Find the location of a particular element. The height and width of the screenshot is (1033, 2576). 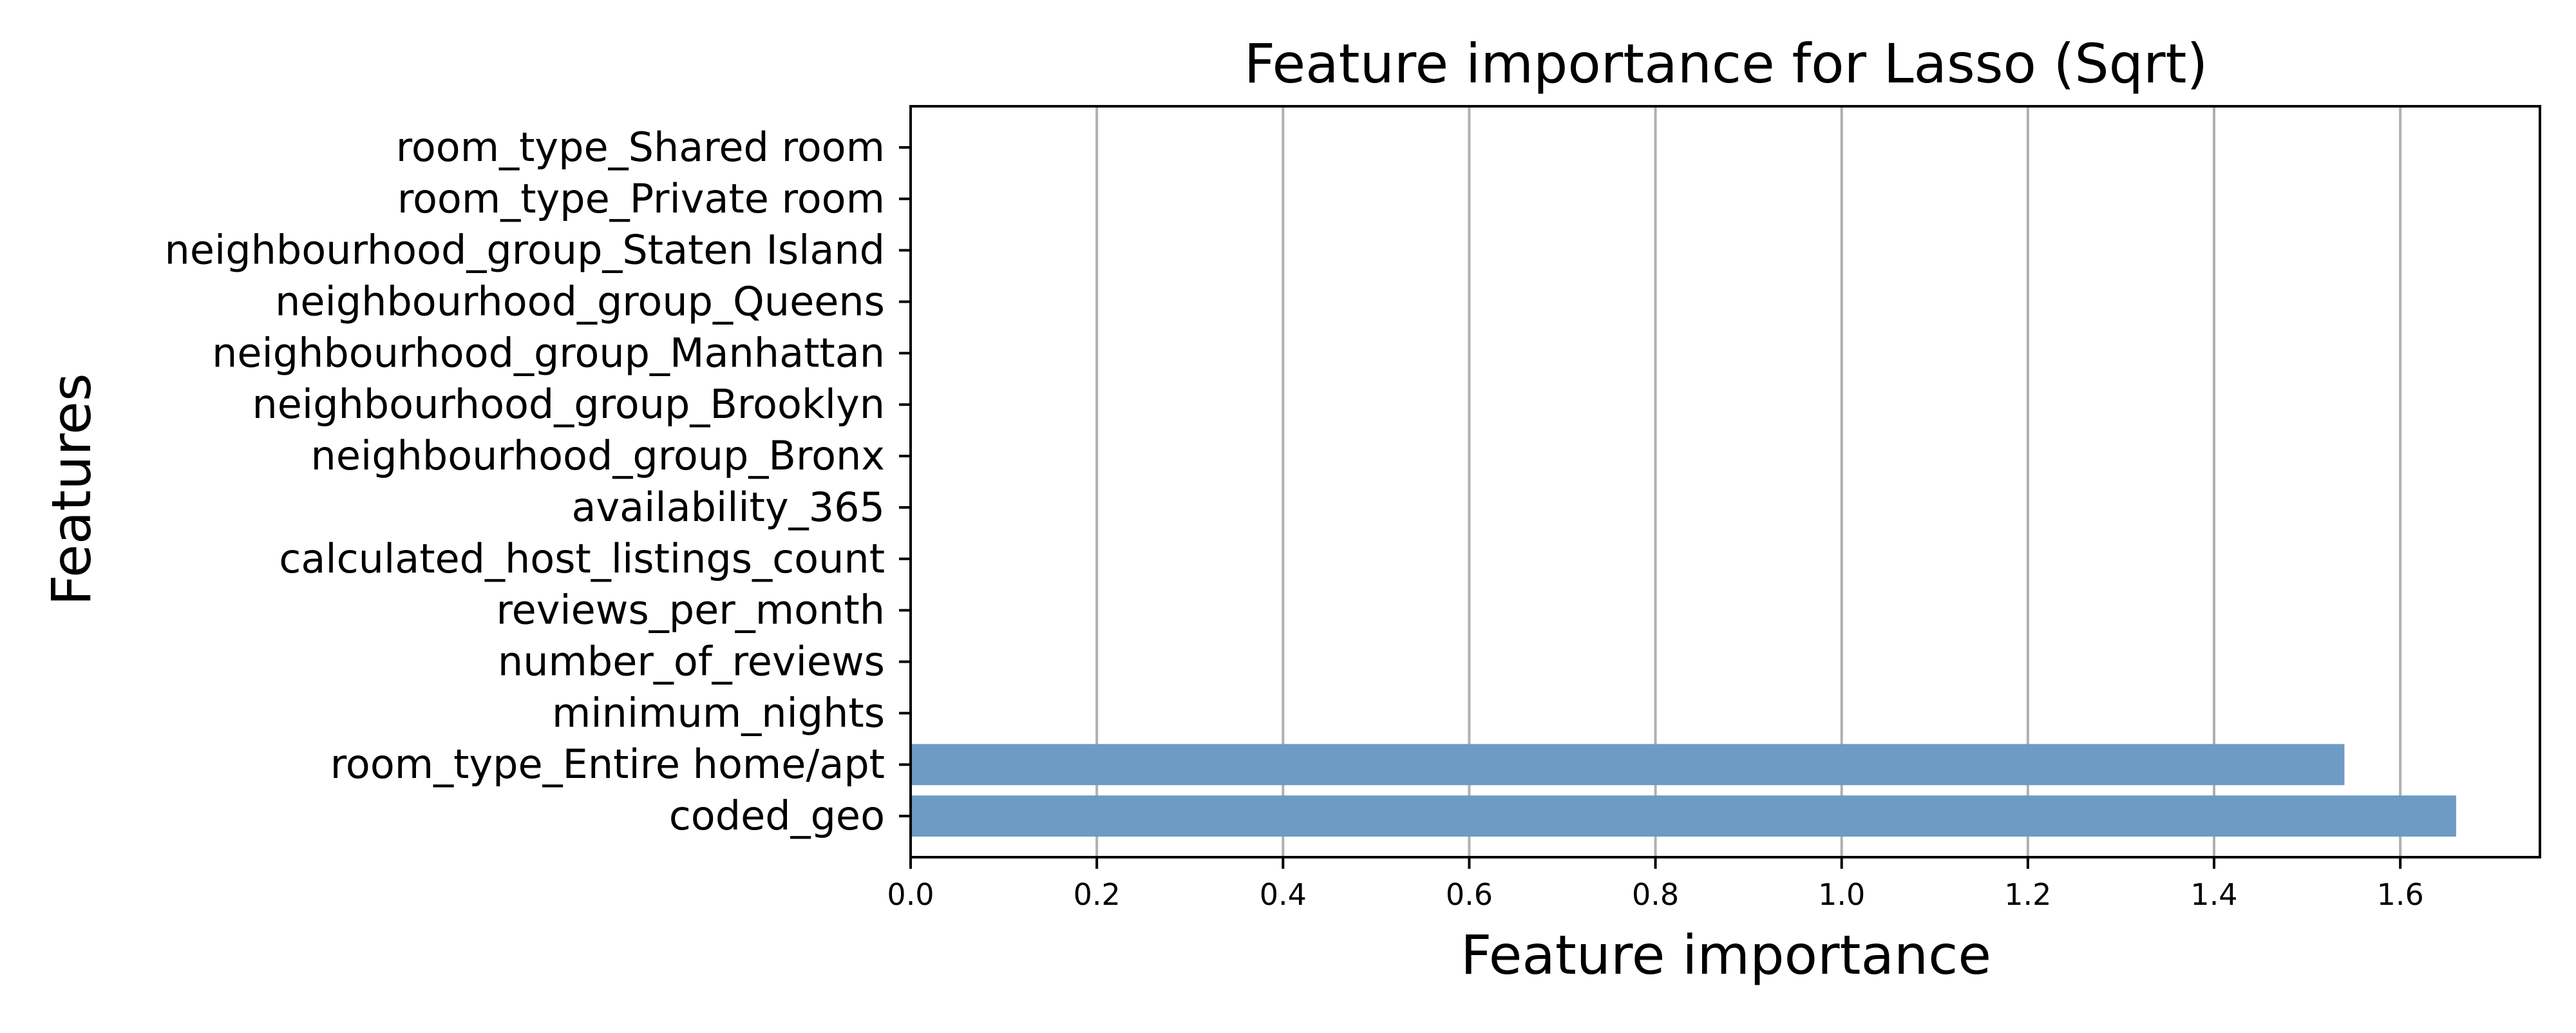

y-axis-title: Features is located at coordinates (71, 489).